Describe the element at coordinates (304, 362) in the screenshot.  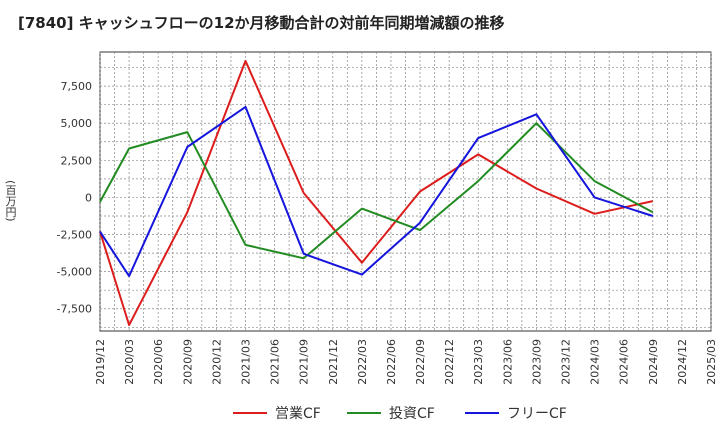
I see `x-tick-label: 2021/09` at that location.